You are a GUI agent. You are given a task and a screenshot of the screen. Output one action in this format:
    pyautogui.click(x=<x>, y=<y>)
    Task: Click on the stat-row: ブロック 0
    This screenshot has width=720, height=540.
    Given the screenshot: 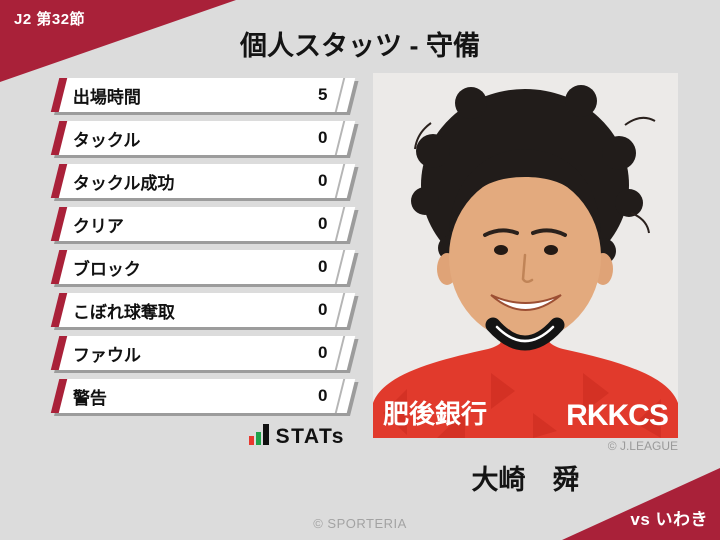 What is the action you would take?
    pyautogui.click(x=203, y=267)
    